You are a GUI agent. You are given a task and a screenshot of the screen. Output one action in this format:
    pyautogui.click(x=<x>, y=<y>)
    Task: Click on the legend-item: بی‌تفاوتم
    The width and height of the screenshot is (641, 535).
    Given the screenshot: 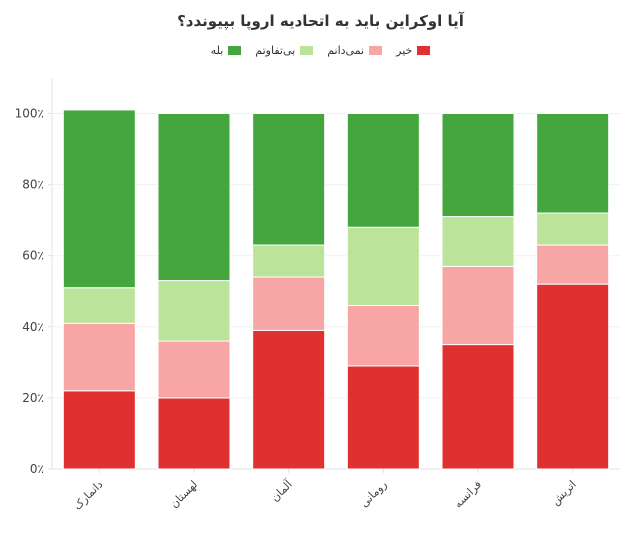 What is the action you would take?
    pyautogui.click(x=284, y=50)
    